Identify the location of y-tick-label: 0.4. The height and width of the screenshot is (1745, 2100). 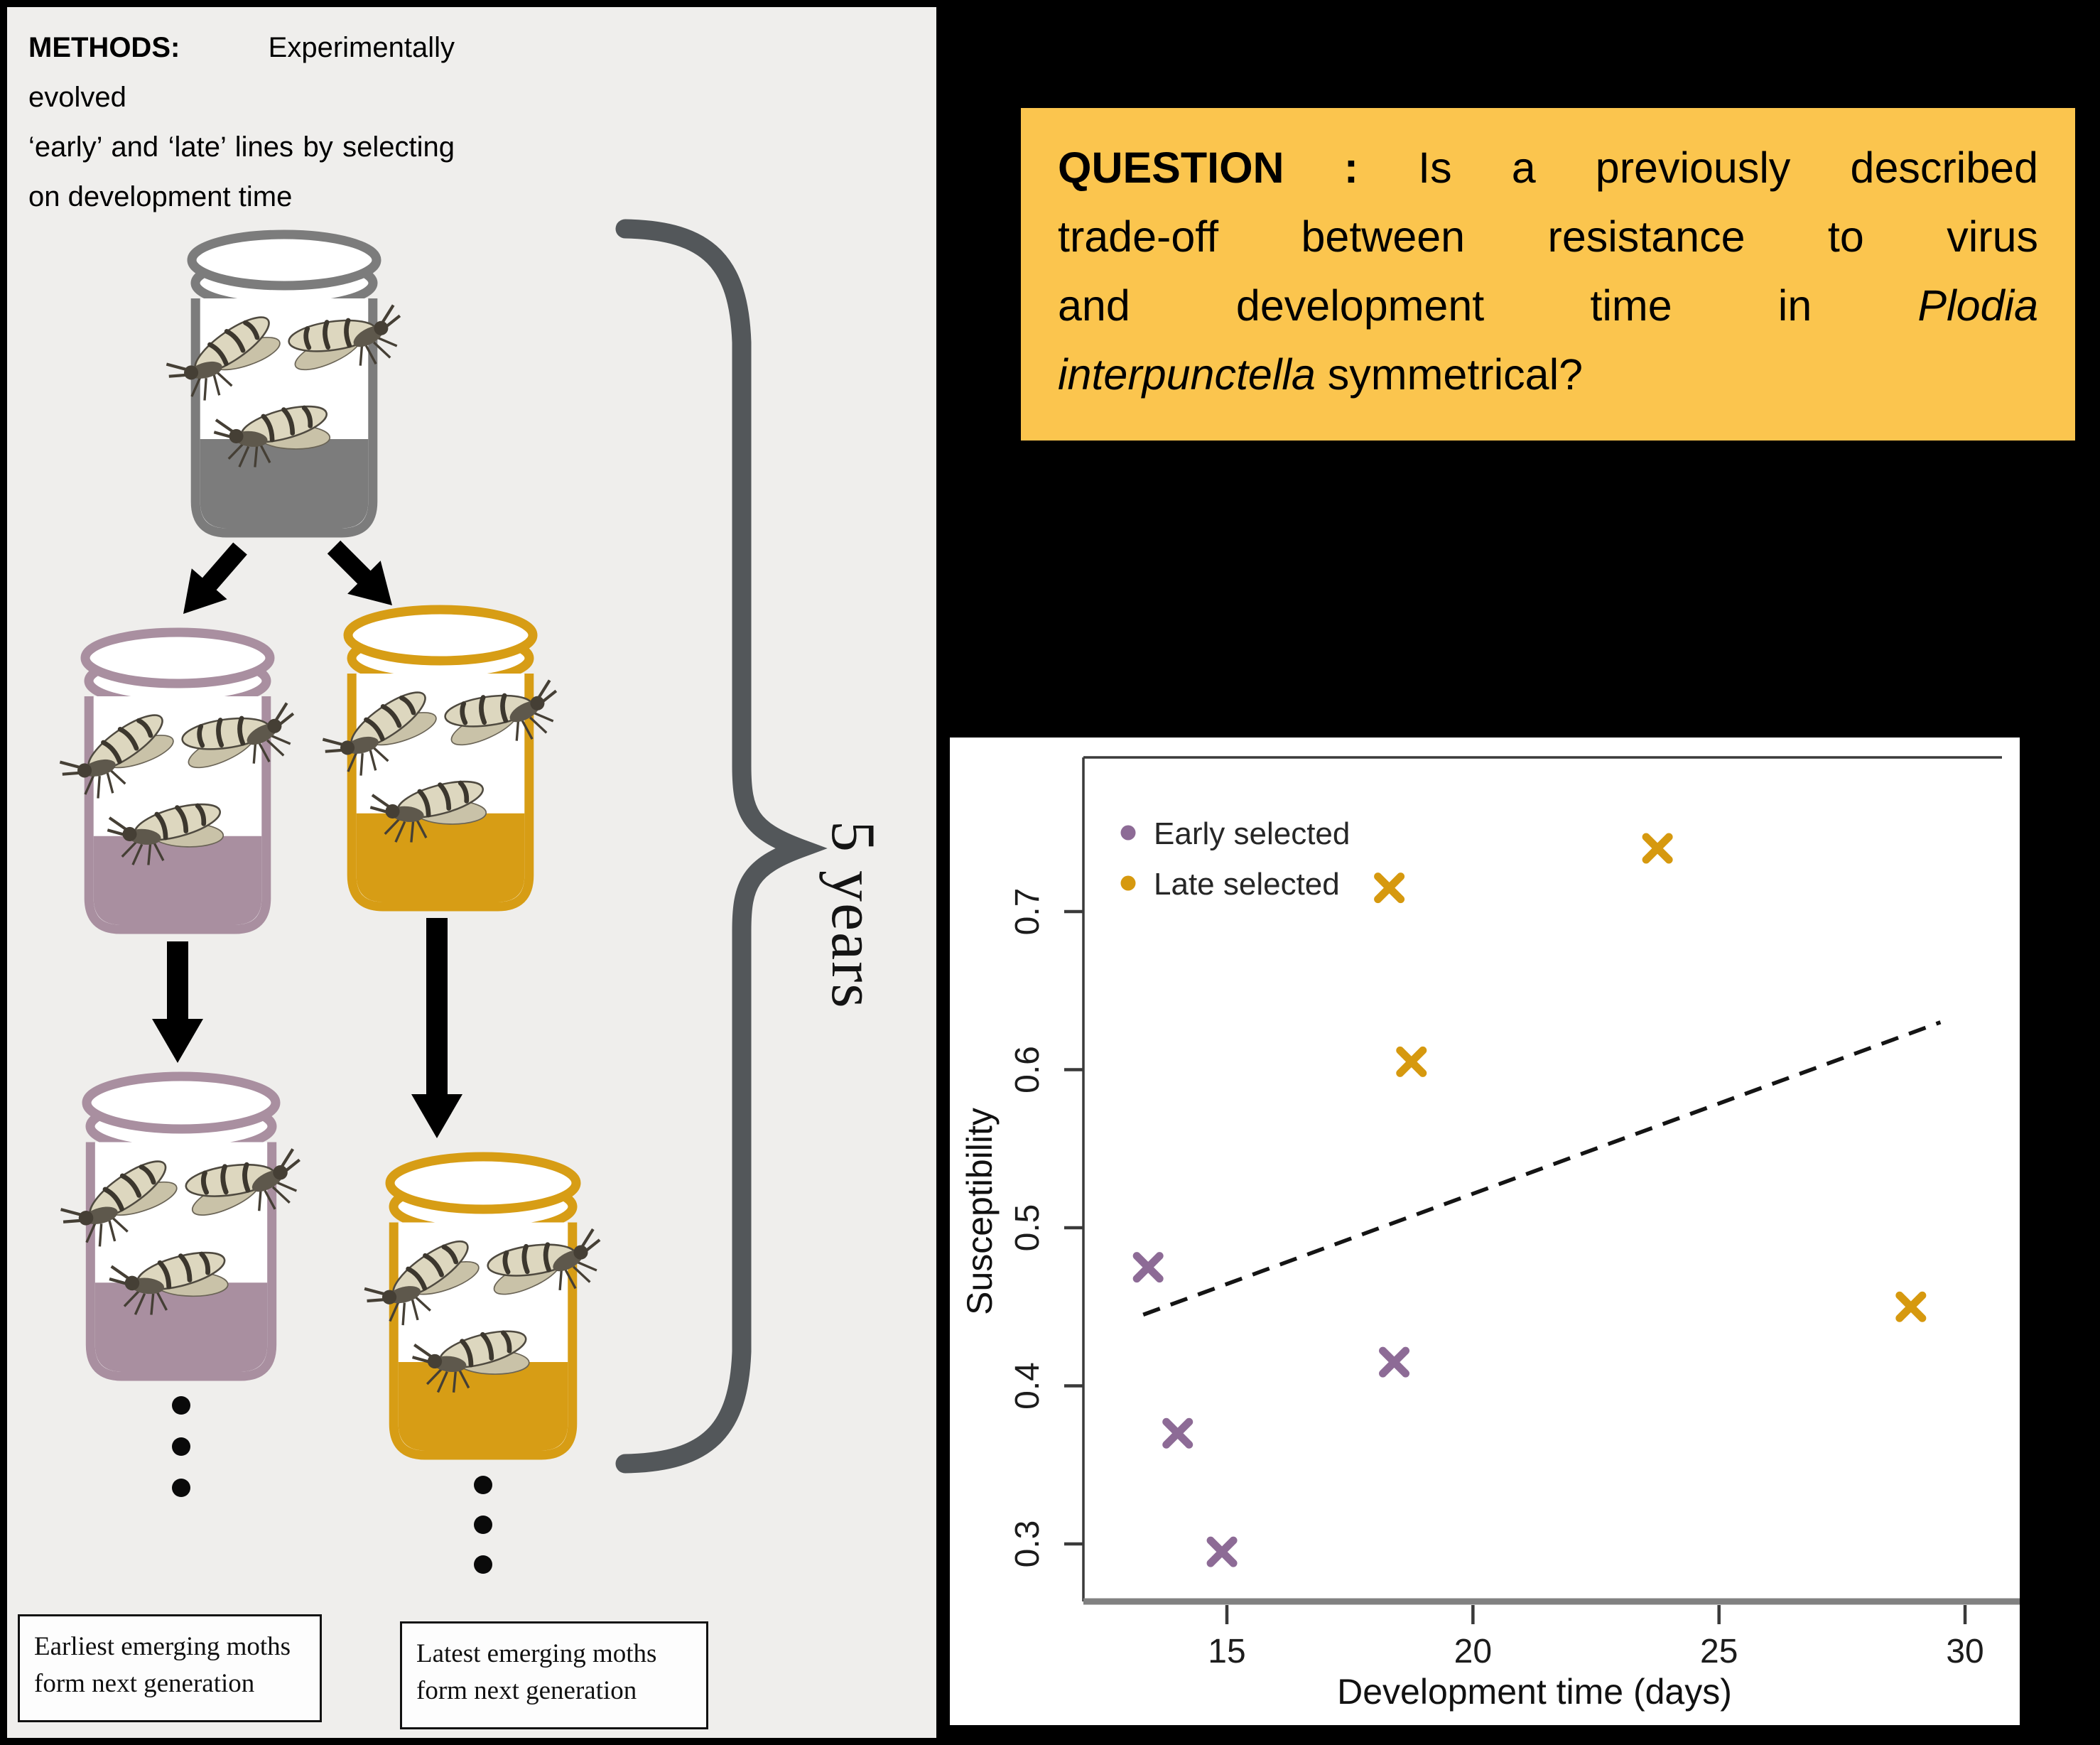
(1027, 1386).